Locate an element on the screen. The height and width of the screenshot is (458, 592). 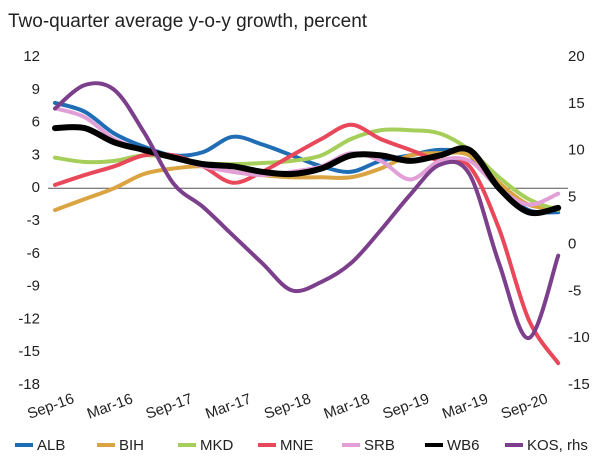
y-tick-label: -9 is located at coordinates (33, 286).